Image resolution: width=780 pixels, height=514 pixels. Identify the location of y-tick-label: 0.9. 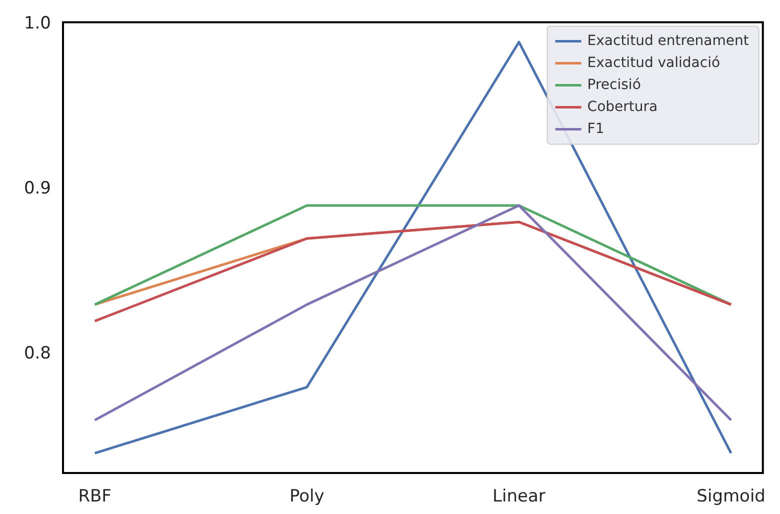
(37, 188).